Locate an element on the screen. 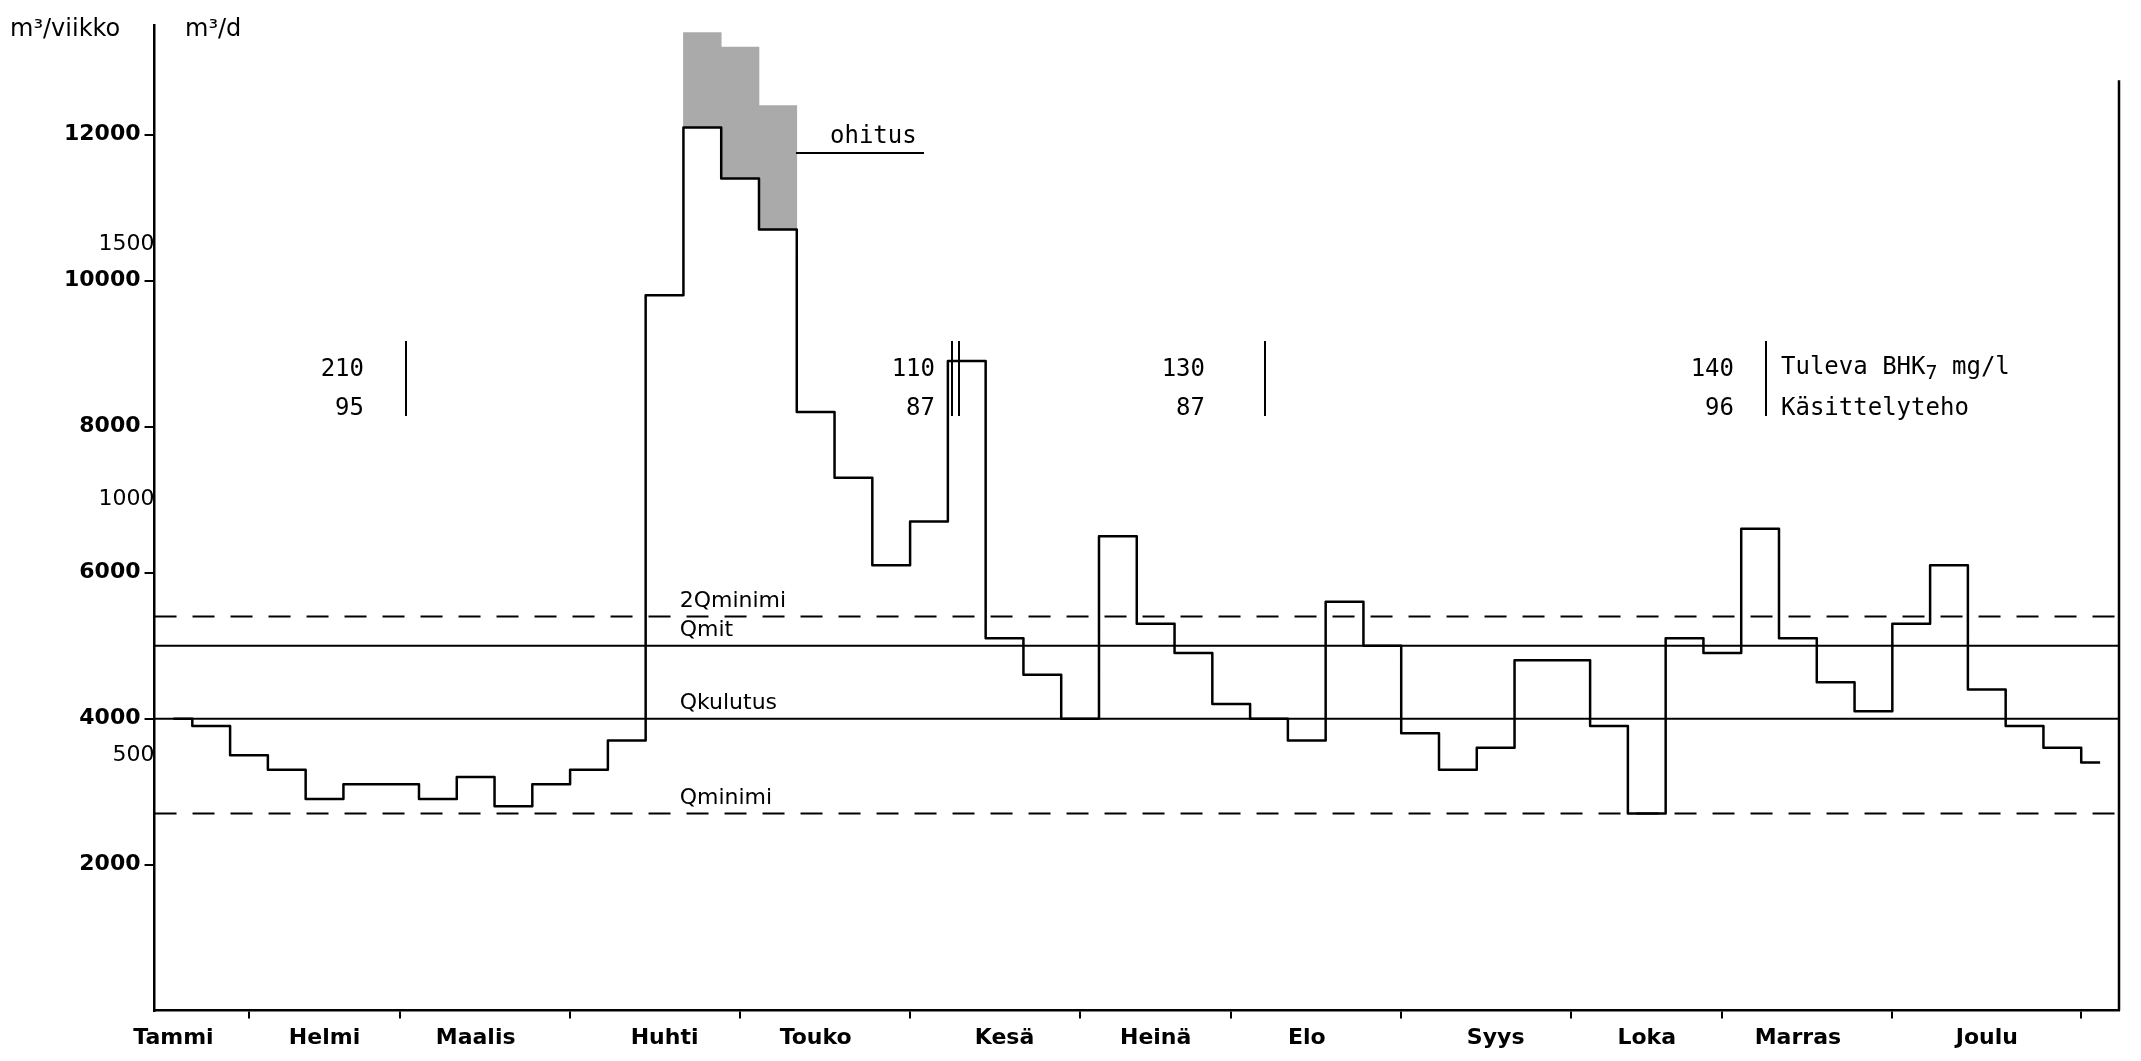 The height and width of the screenshot is (1061, 2141). ref-line-label: Qminimi is located at coordinates (726, 797).